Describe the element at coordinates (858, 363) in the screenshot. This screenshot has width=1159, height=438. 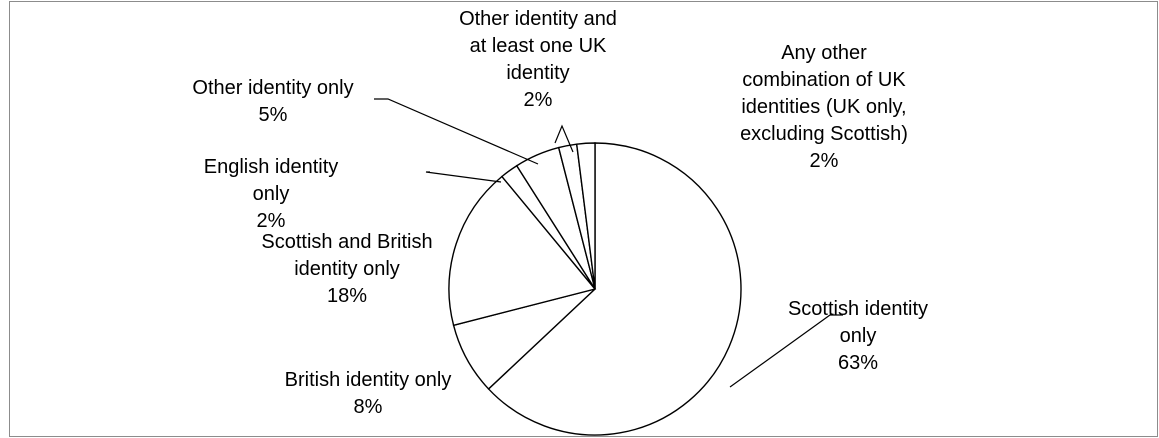
I see `slice-percent-label: 63%` at that location.